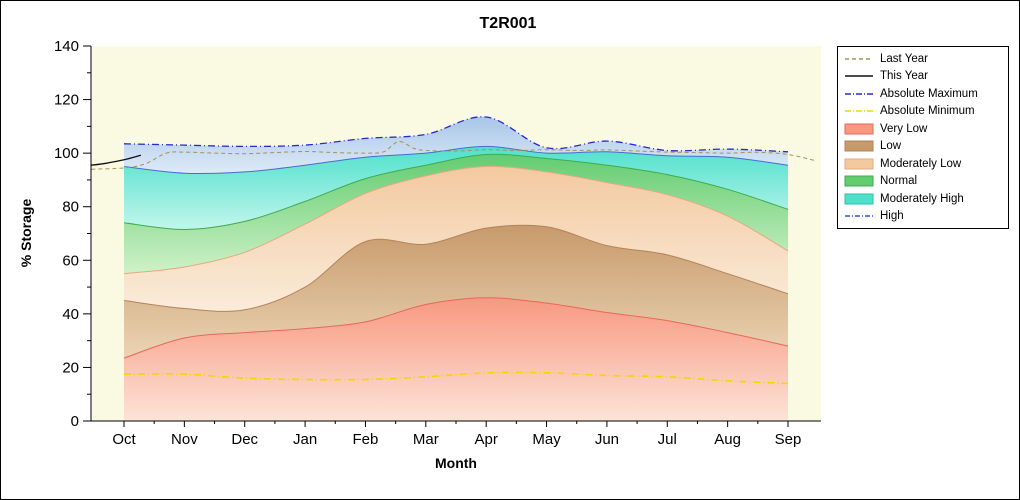 This screenshot has width=1020, height=500. What do you see at coordinates (70, 260) in the screenshot?
I see `y-tick-label: 60` at bounding box center [70, 260].